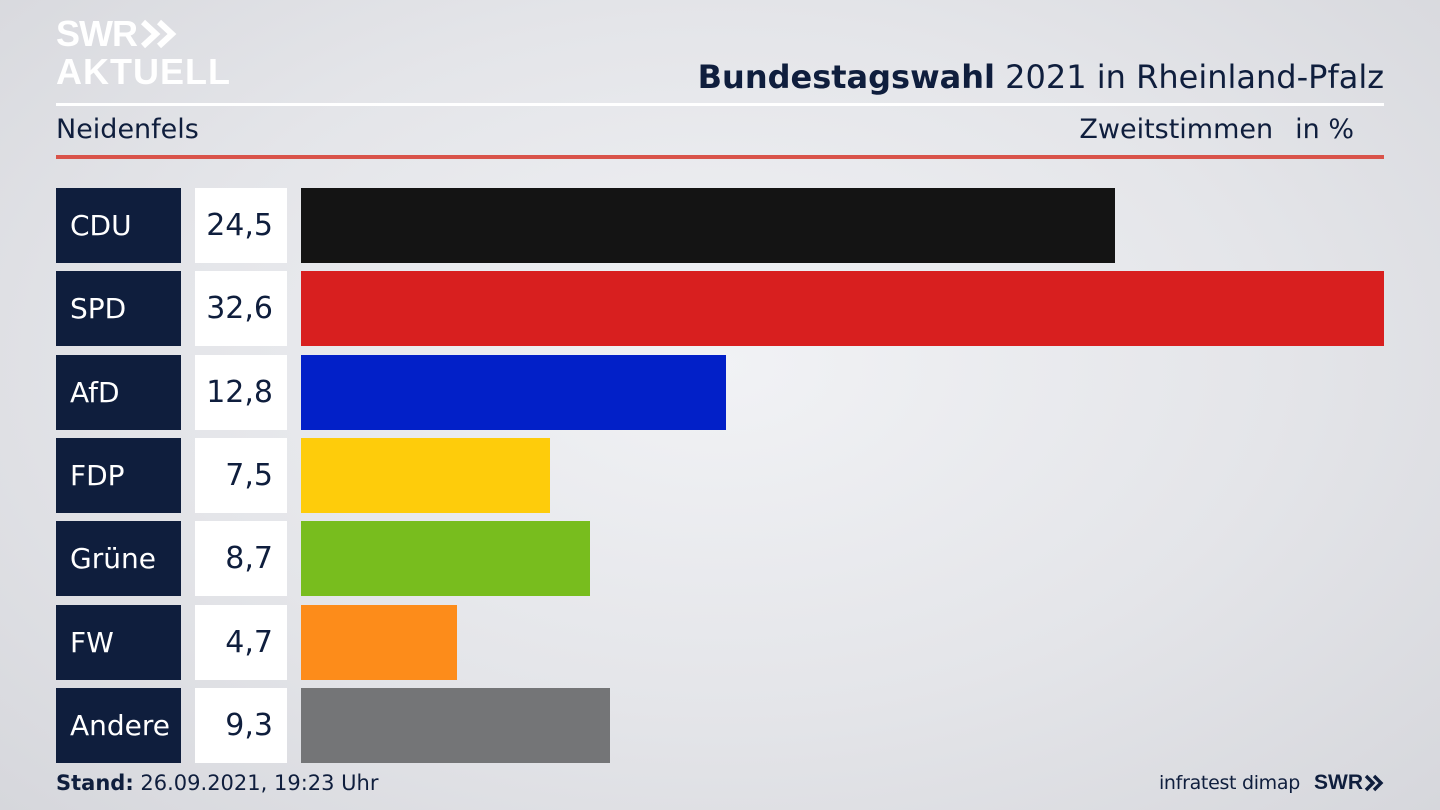 Image resolution: width=1440 pixels, height=810 pixels. I want to click on party-label-fdp: FDP, so click(118, 475).